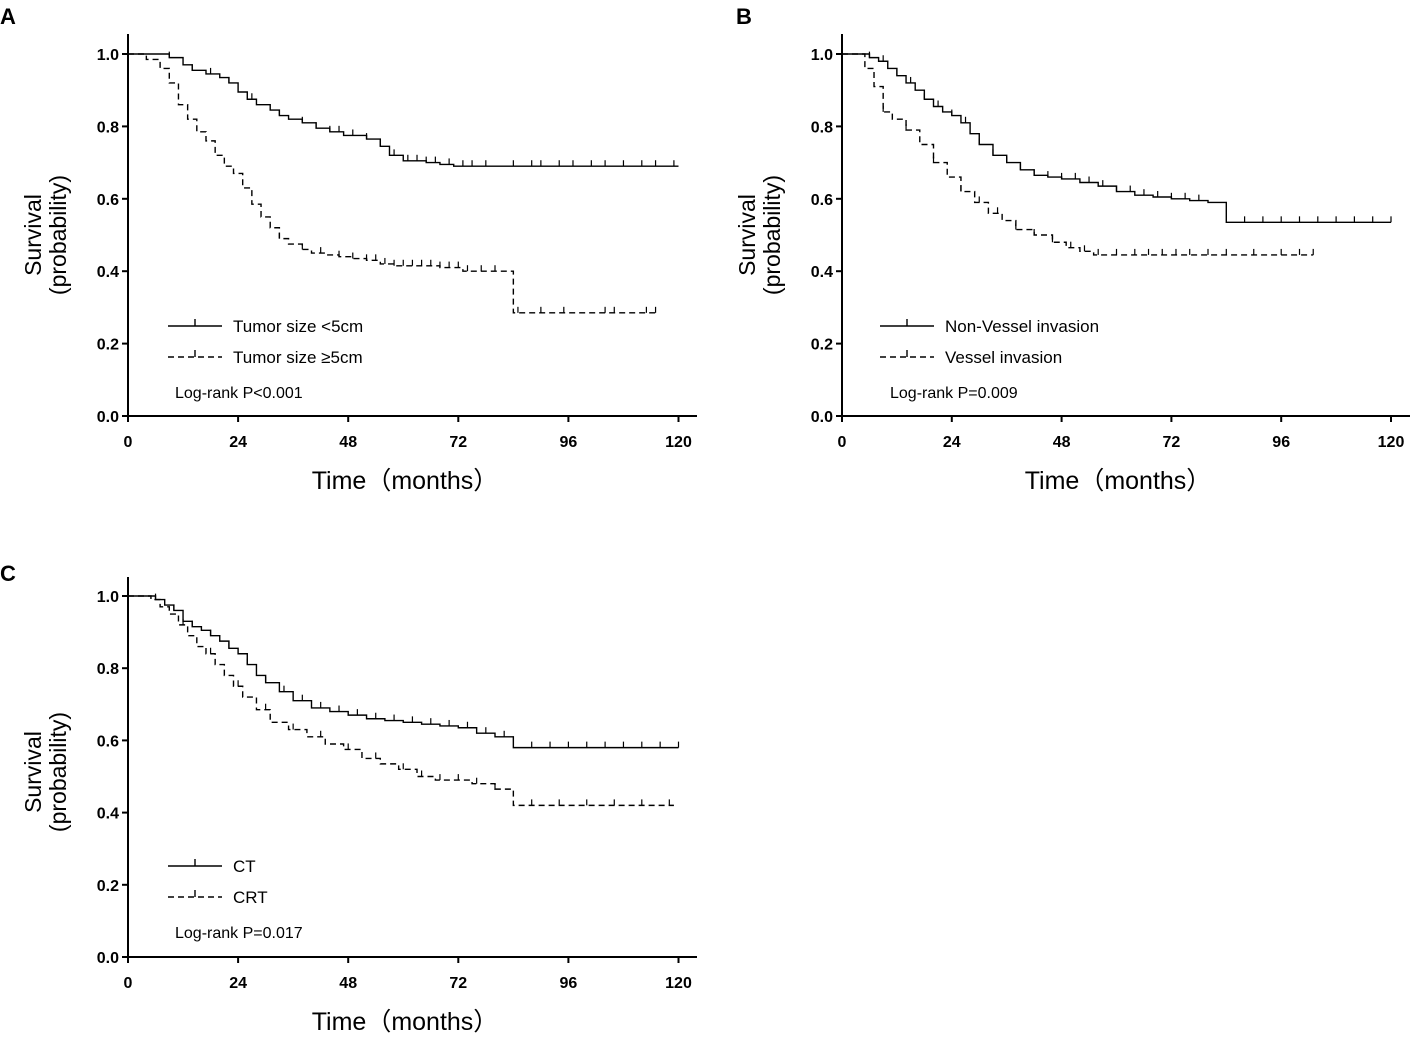 The height and width of the screenshot is (1041, 1418). What do you see at coordinates (1003, 357) in the screenshot?
I see `legend-label-vessel-invasion: Vessel invasion` at bounding box center [1003, 357].